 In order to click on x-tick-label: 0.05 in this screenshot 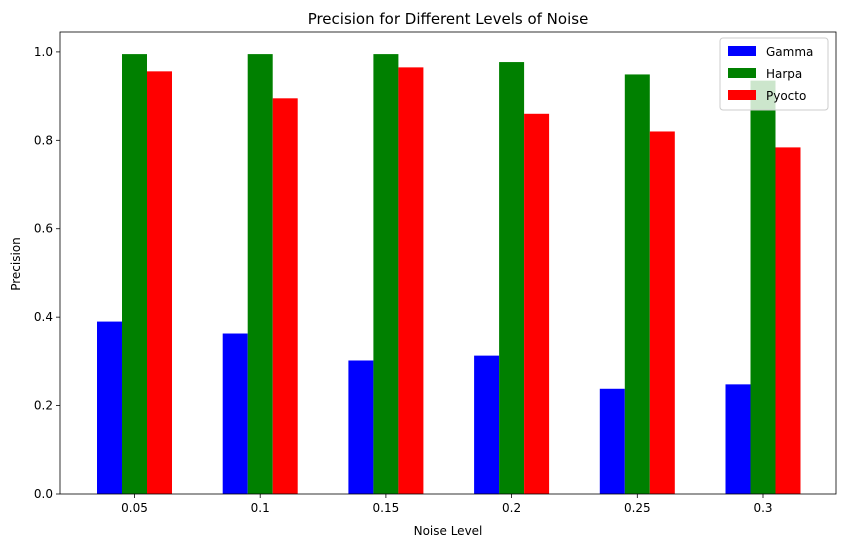, I will do `click(134, 508)`.